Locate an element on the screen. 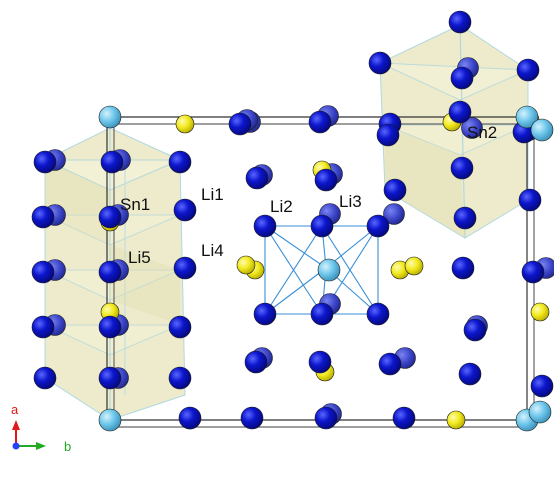  label-li2: Li2 is located at coordinates (281, 206).